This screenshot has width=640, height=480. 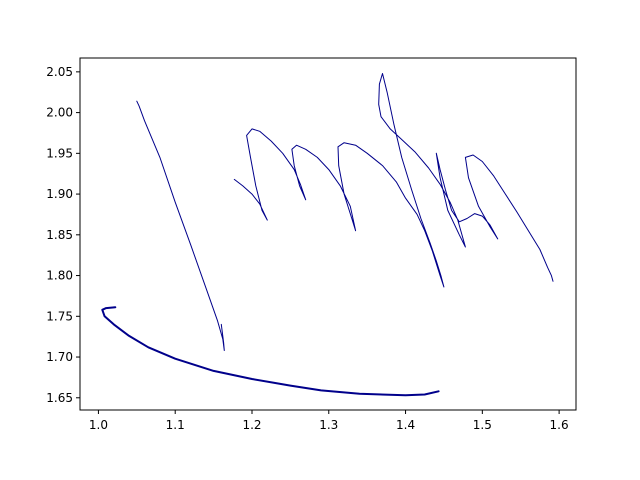 I want to click on x-axis-ticks: 1.0 1.1 1.2 1.3 1.4 1.5 1.6, so click(x=329, y=421).